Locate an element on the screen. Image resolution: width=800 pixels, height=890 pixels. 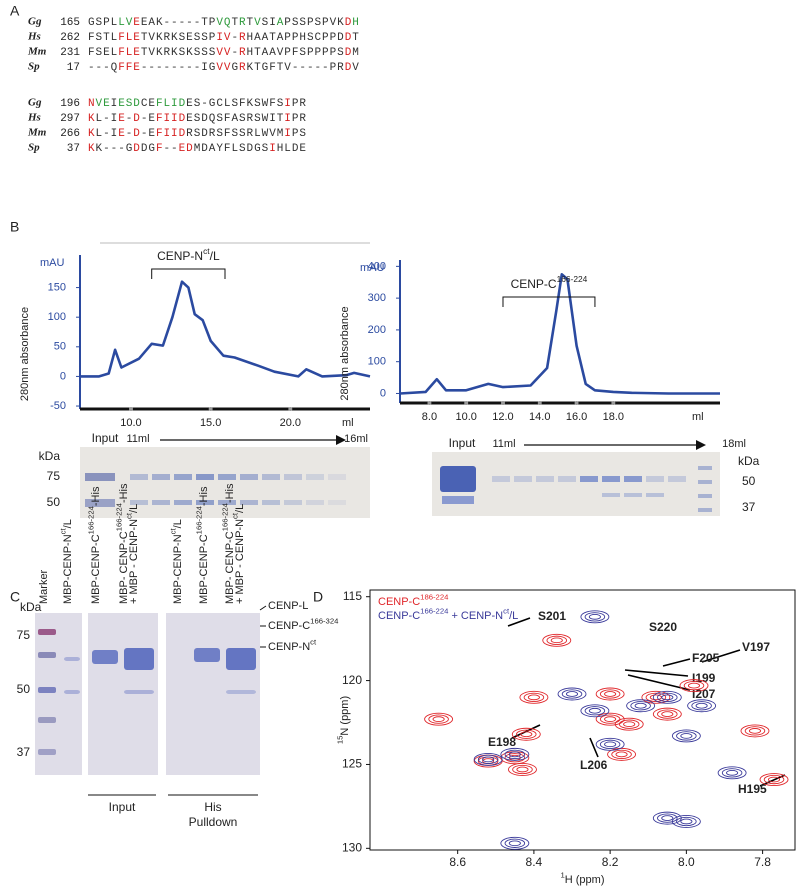
sequence: ---QFFE--------IGVVGRKTGFTV-----PRDV is located at coordinates (223, 68).